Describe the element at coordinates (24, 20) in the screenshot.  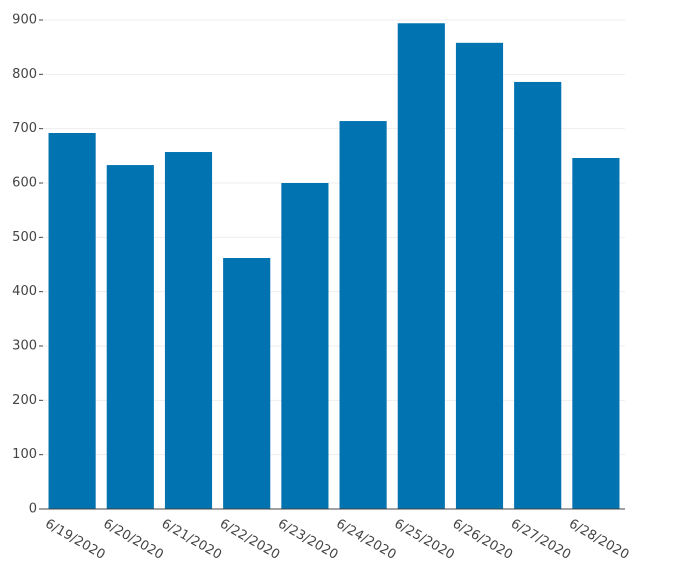
I see `y-tick-label: 900` at that location.